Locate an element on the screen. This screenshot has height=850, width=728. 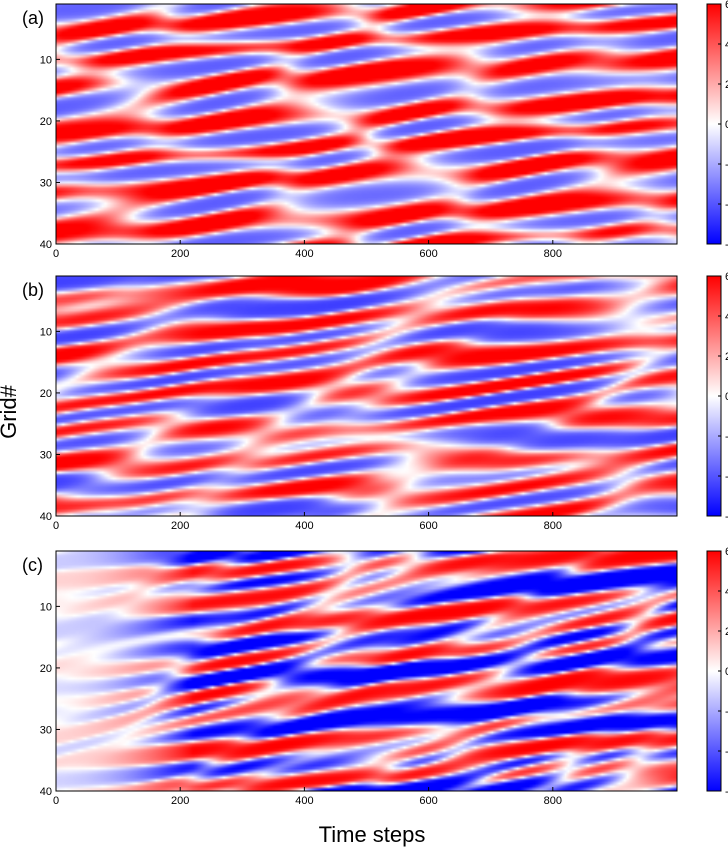
y-axis-label: Grid# is located at coordinates (10, 411).